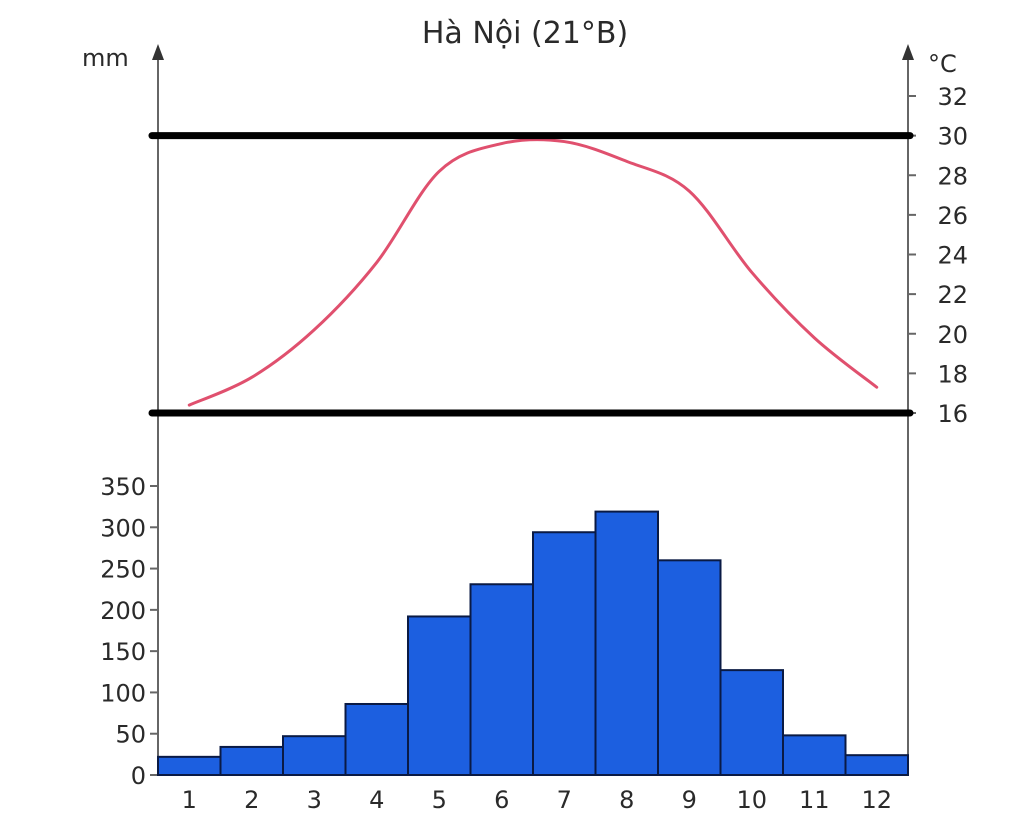 This screenshot has height=835, width=1024. What do you see at coordinates (626, 800) in the screenshot?
I see `x-tick-label: 8` at bounding box center [626, 800].